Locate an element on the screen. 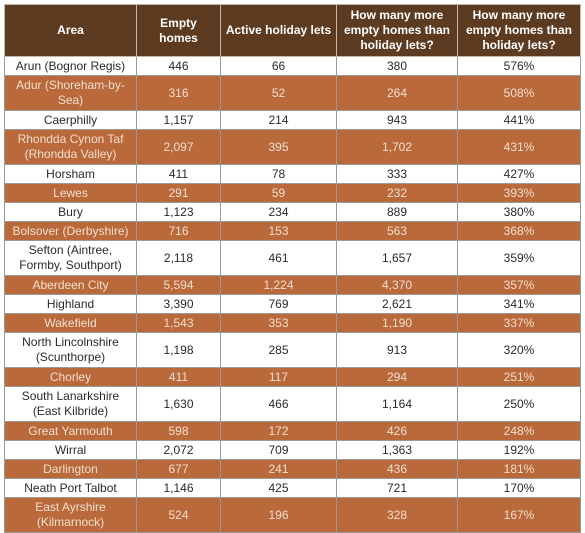 This screenshot has height=533, width=585. table-row: Chorley 411 117 294 251% is located at coordinates (292, 377).